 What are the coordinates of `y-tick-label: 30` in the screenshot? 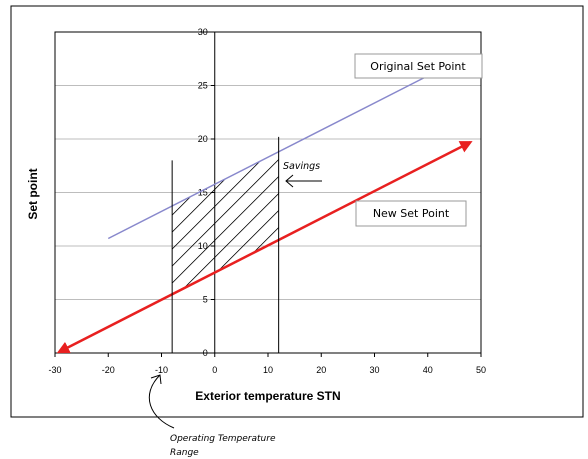 It's located at (203, 32).